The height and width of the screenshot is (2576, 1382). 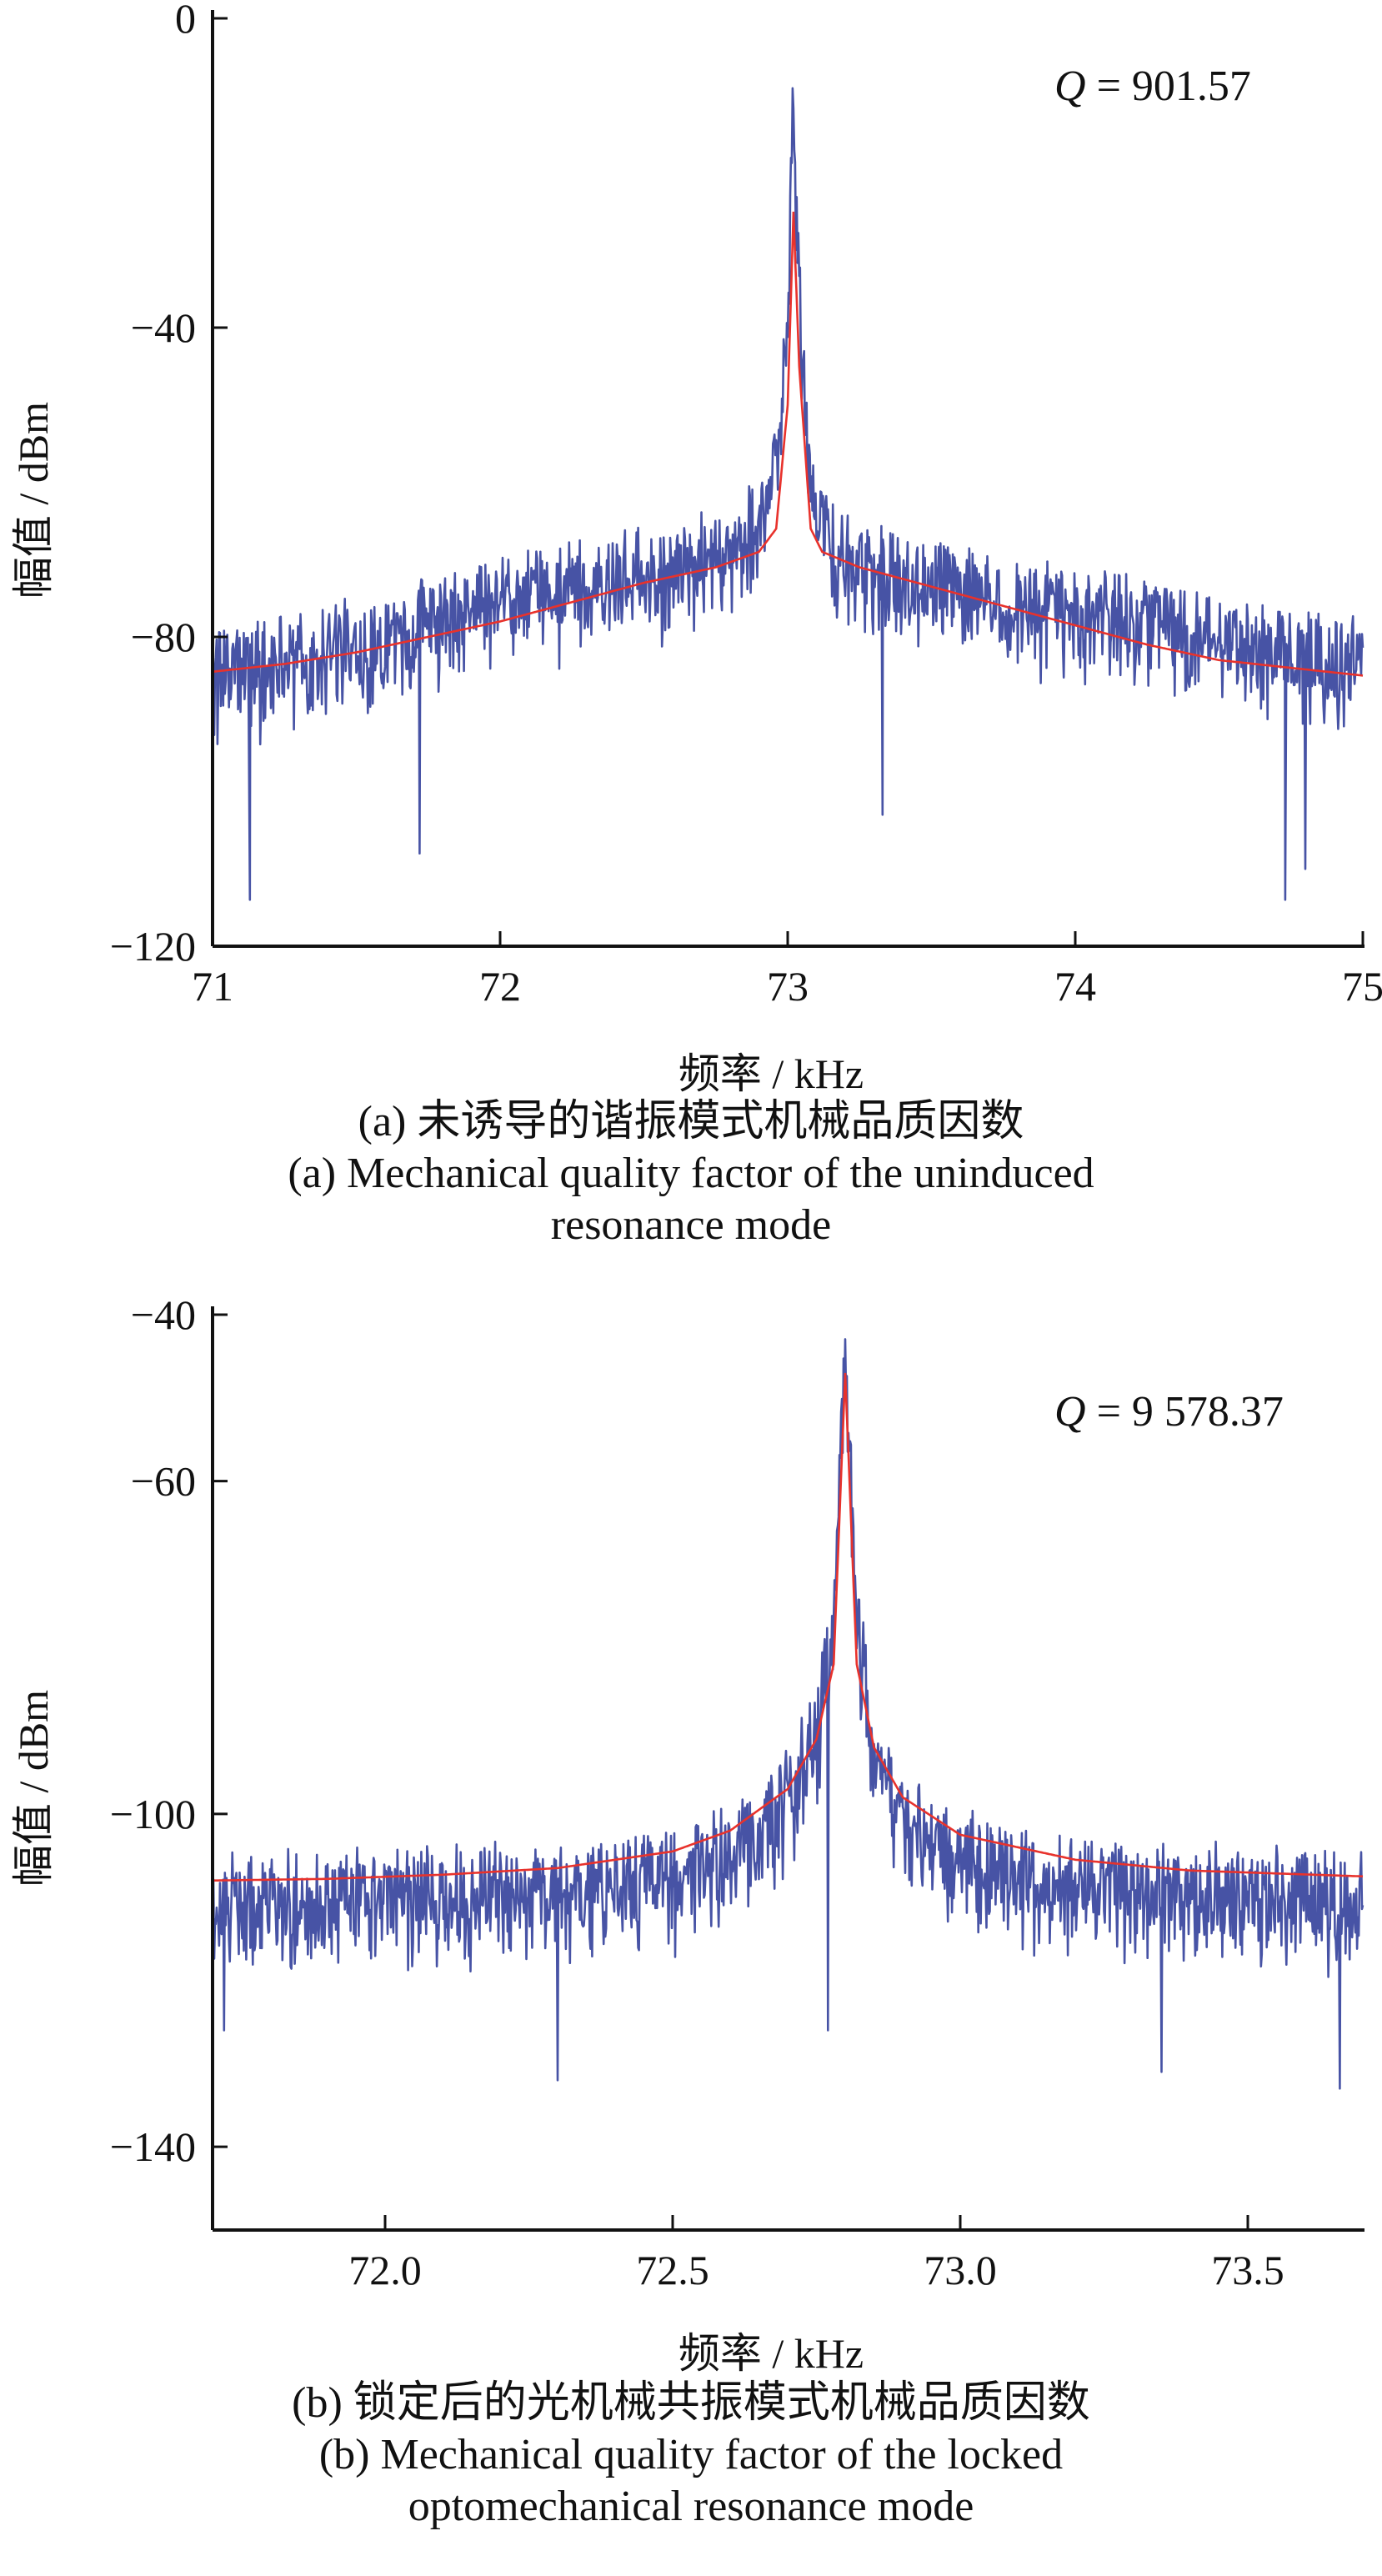 What do you see at coordinates (1185, 1412) in the screenshot?
I see `q-value: = 9 578.37` at bounding box center [1185, 1412].